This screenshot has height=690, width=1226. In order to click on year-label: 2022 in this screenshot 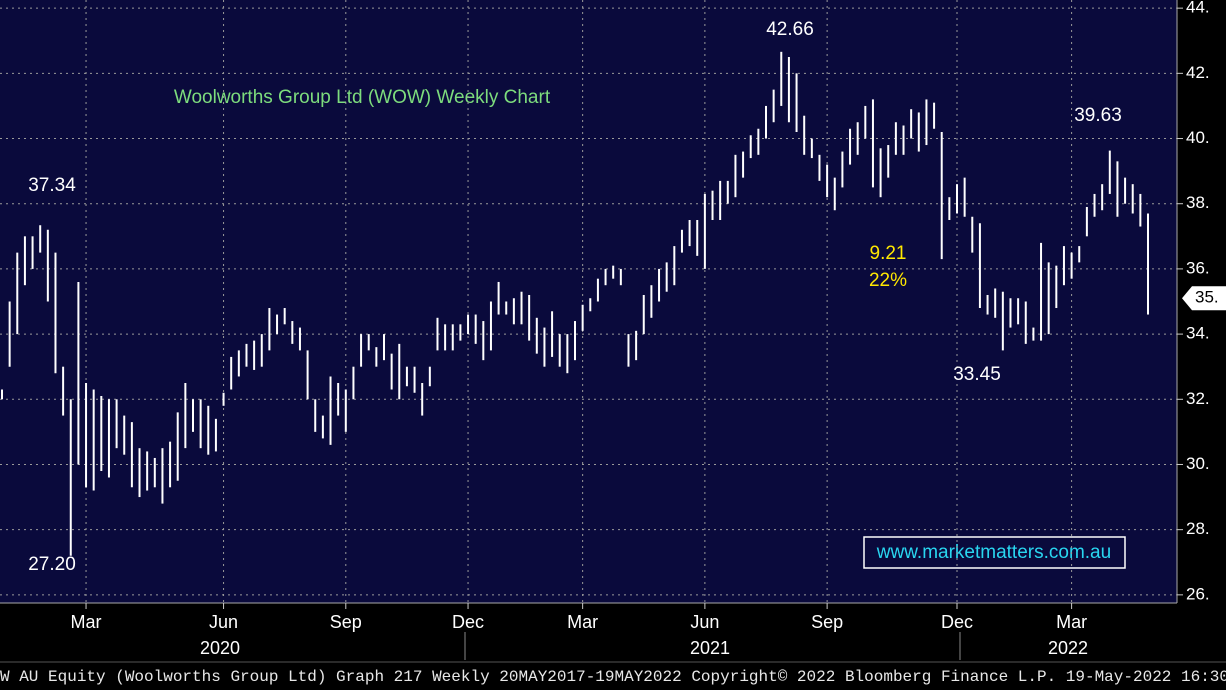, I will do `click(1068, 648)`.